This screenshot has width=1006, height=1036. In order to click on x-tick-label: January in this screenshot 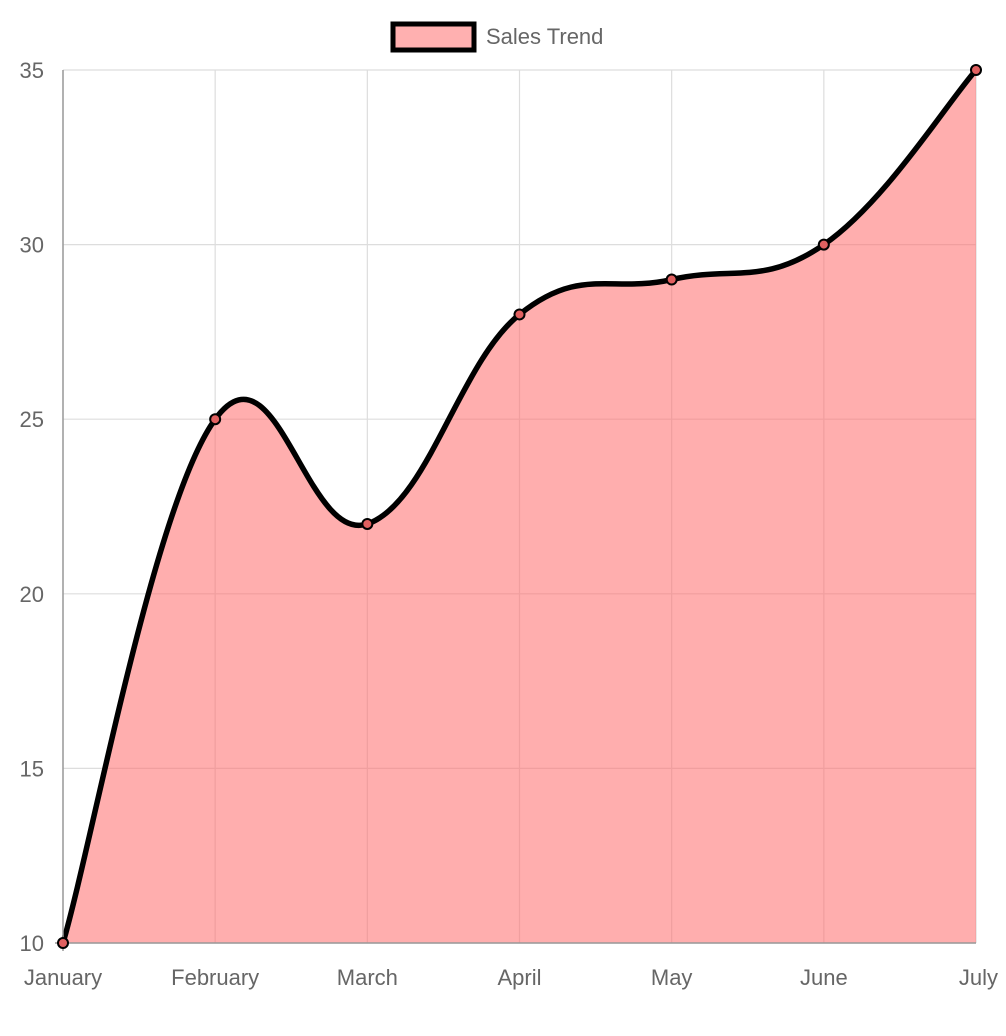, I will do `click(63, 977)`.